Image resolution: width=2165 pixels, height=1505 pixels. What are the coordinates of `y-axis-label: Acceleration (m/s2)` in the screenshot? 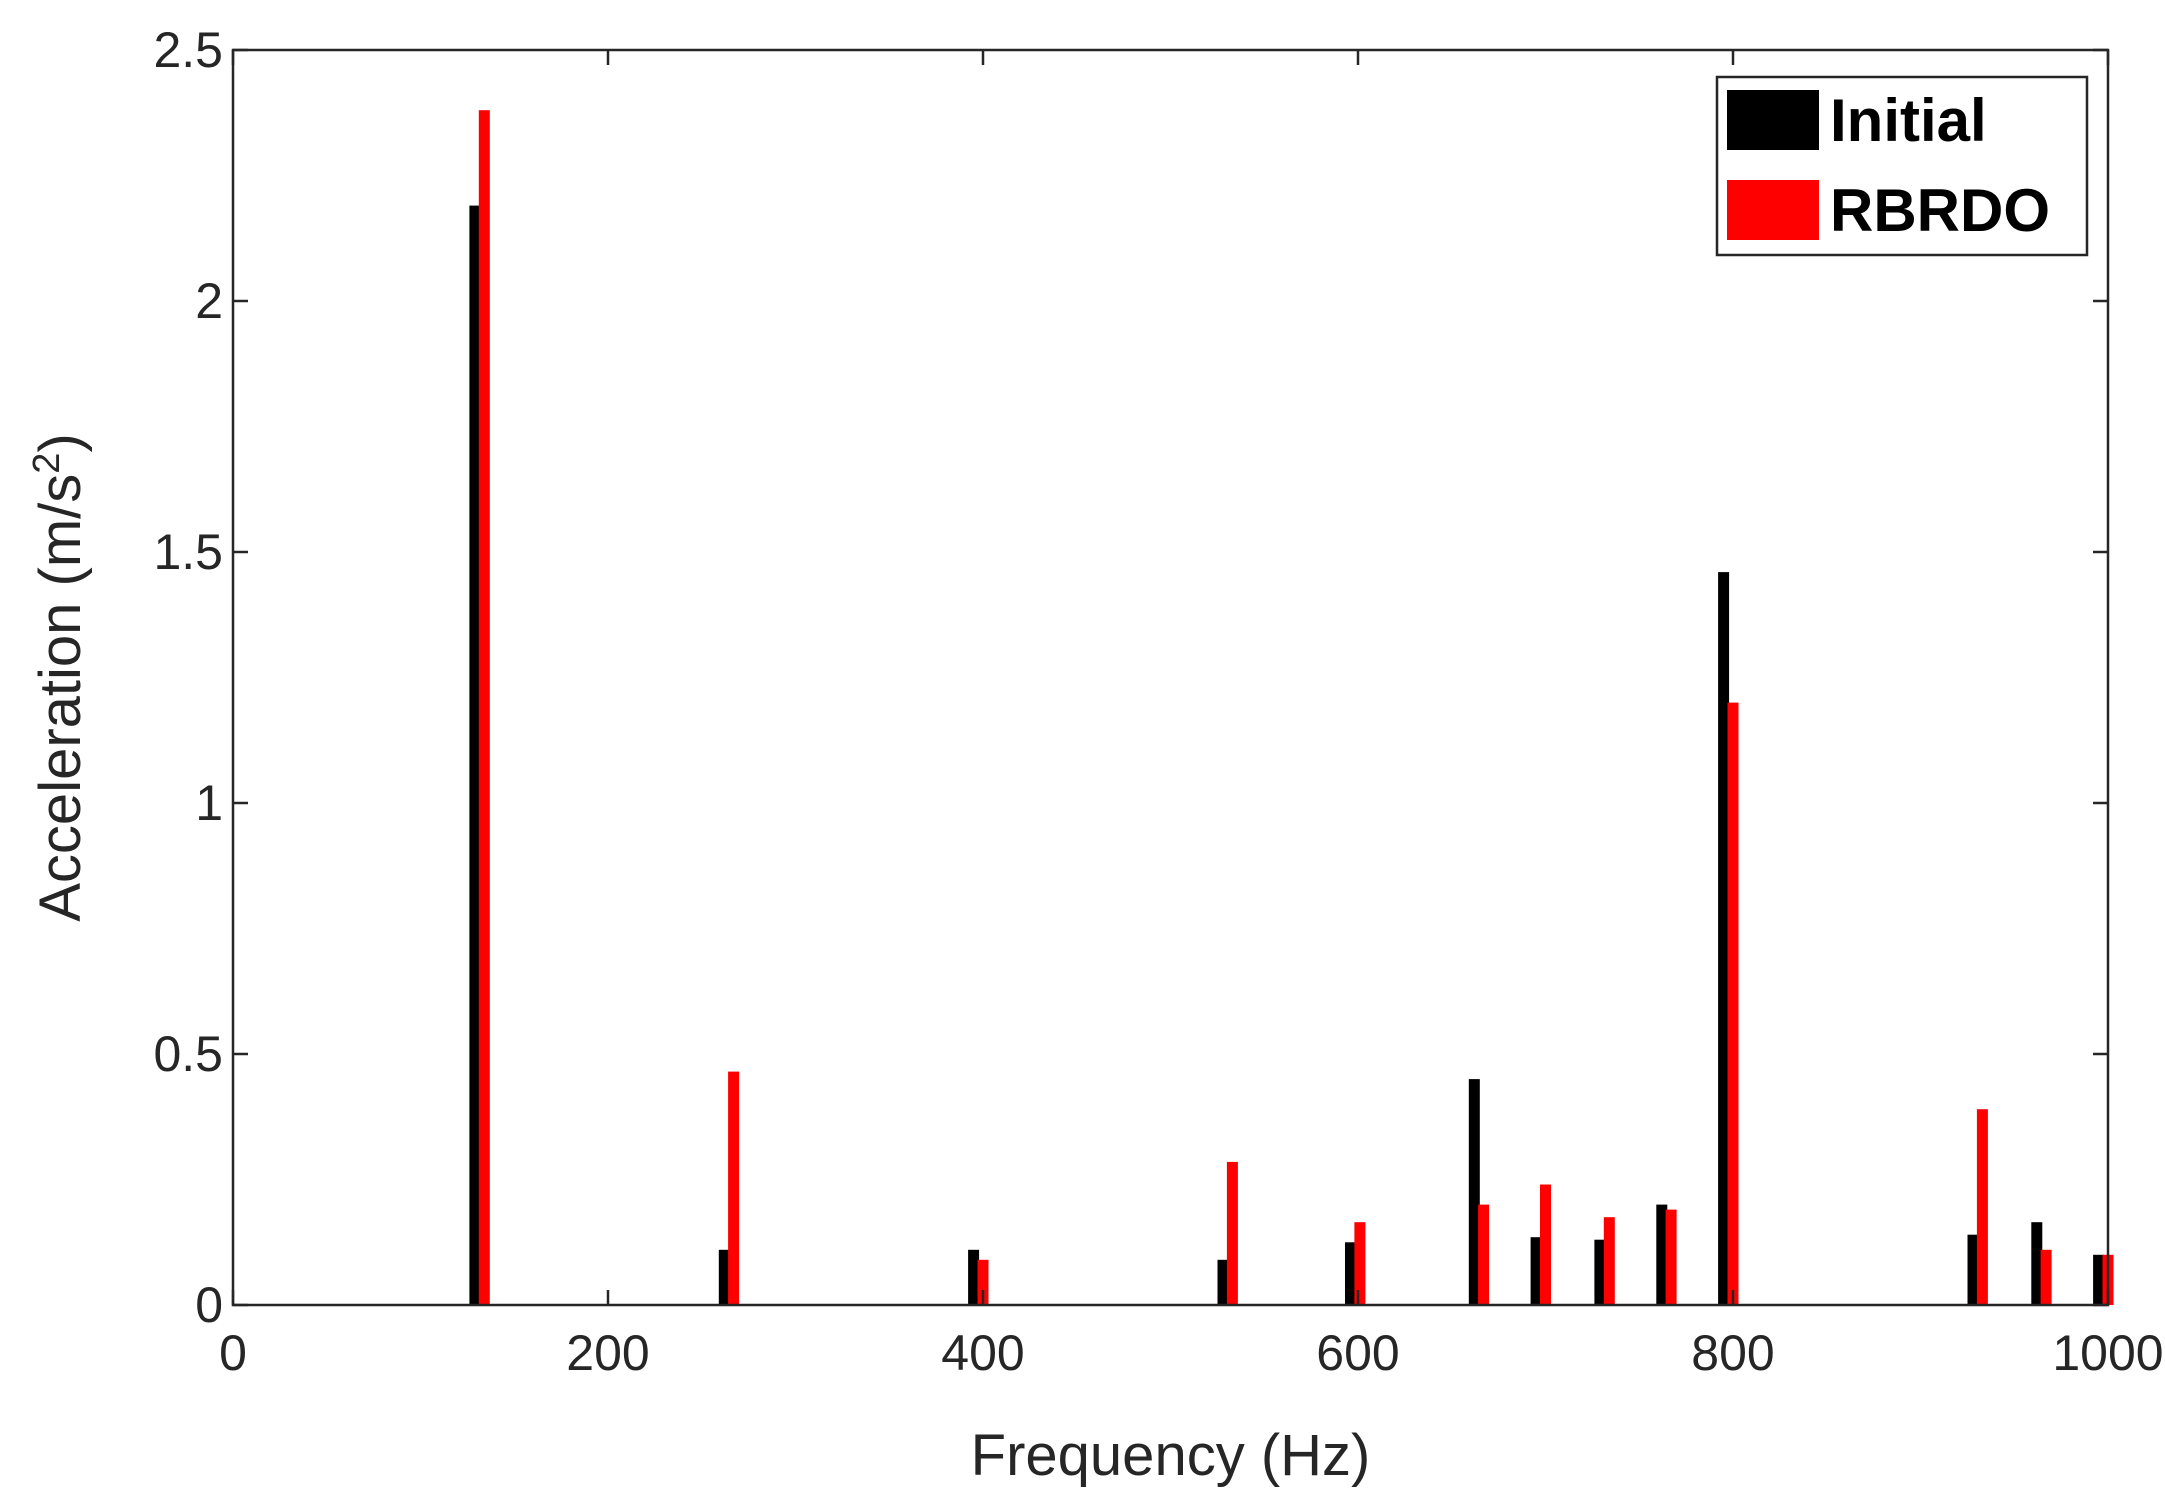 It's located at (59, 677).